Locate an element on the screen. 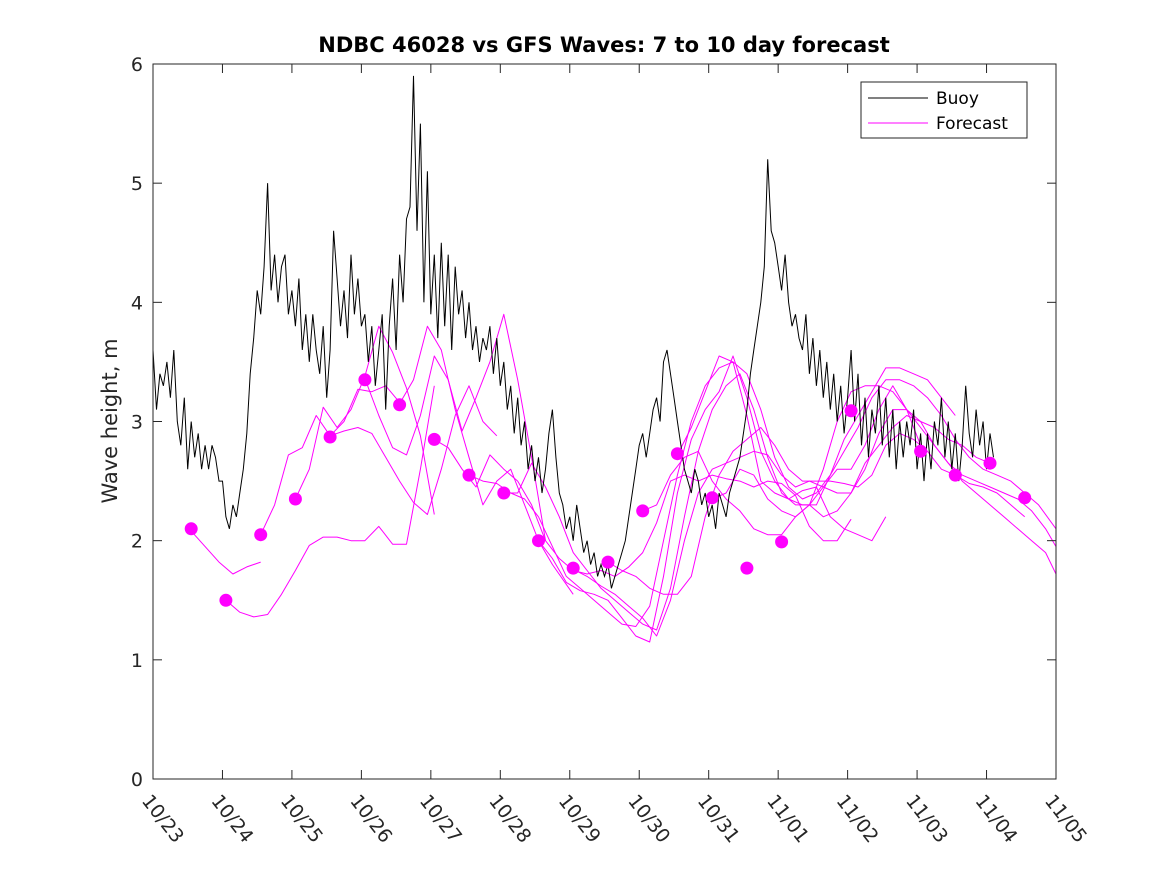  legend-label-forecast: Forecast is located at coordinates (972, 124).